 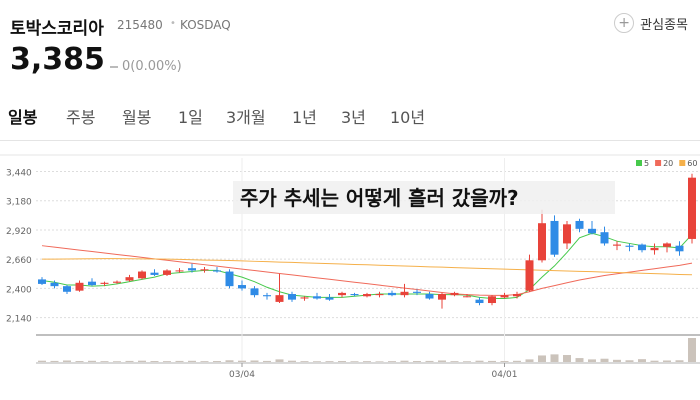 I want to click on annotation-background, so click(x=424, y=197).